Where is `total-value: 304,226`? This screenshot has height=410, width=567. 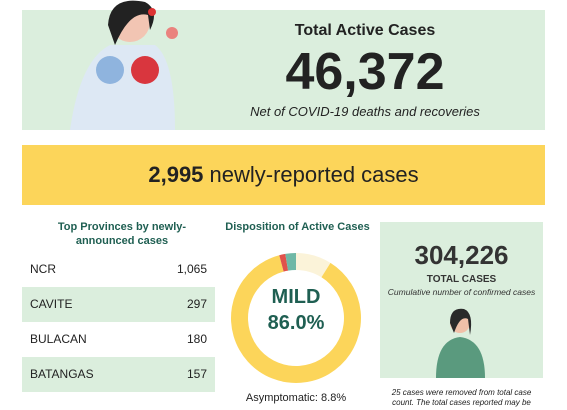
total-value: 304,226 is located at coordinates (461, 255).